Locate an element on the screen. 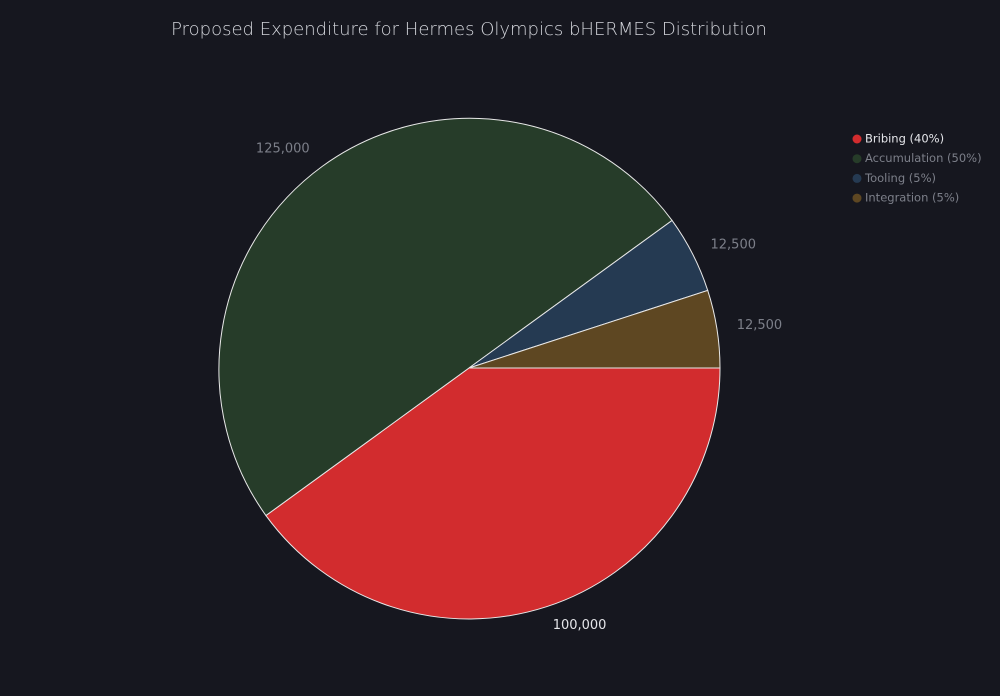  legend-item: Accumulation (50%) is located at coordinates (917, 158).